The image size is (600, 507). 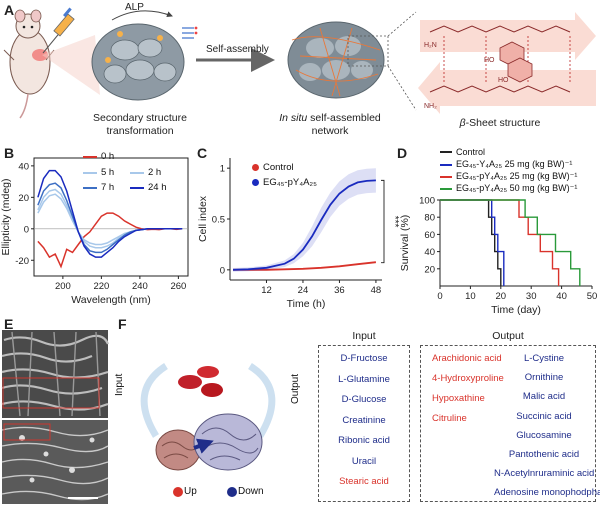 I want to click on metabolite-item: Hypoxathine, so click(x=458, y=398).